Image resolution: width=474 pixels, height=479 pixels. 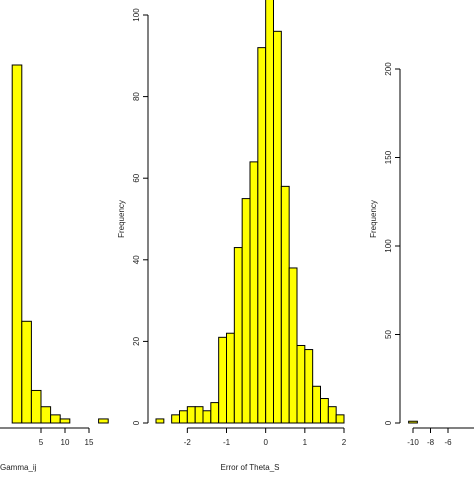 What do you see at coordinates (65, 442) in the screenshot?
I see `x-tick-label: 10` at bounding box center [65, 442].